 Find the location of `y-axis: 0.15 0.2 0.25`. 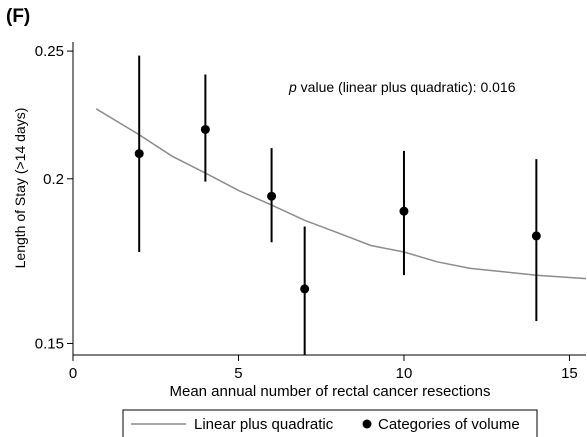

y-axis: 0.15 0.2 0.25 is located at coordinates (54, 198).